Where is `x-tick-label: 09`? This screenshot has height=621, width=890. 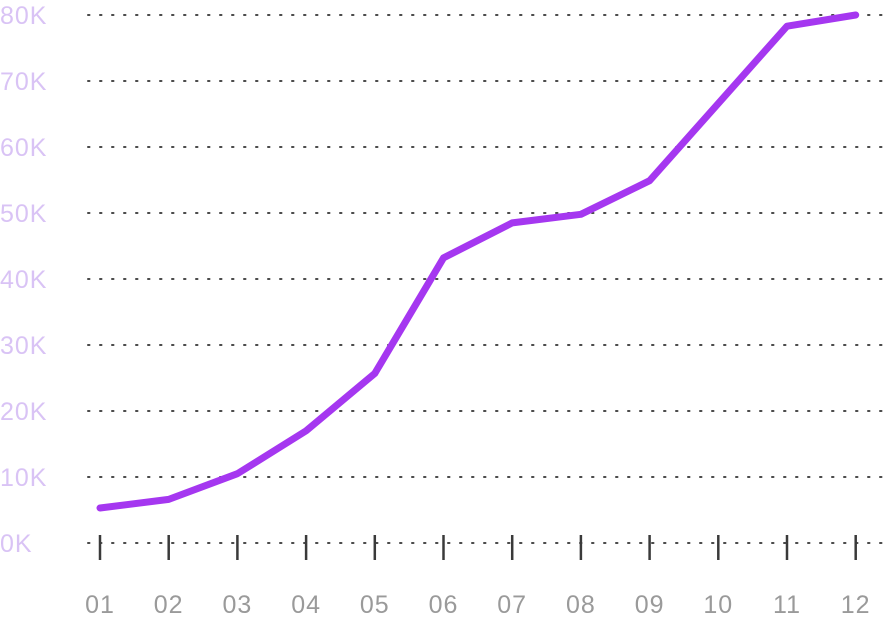 x-tick-label: 09 is located at coordinates (650, 605).